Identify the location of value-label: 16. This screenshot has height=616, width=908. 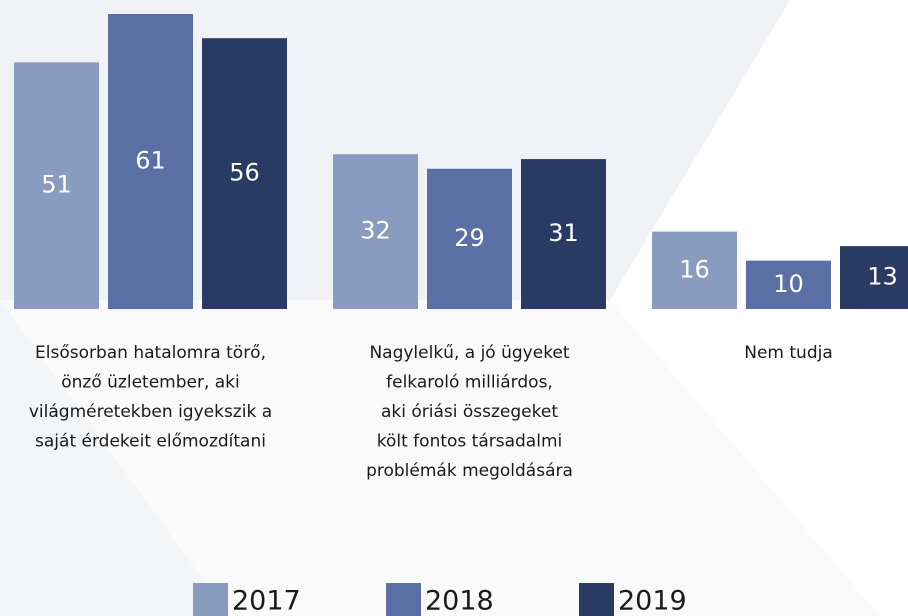
(694, 269).